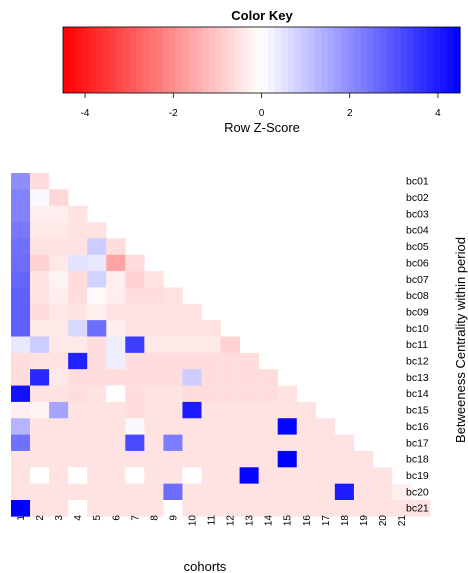 Image resolution: width=468 pixels, height=573 pixels. What do you see at coordinates (173, 518) in the screenshot?
I see `column-label: 9` at bounding box center [173, 518].